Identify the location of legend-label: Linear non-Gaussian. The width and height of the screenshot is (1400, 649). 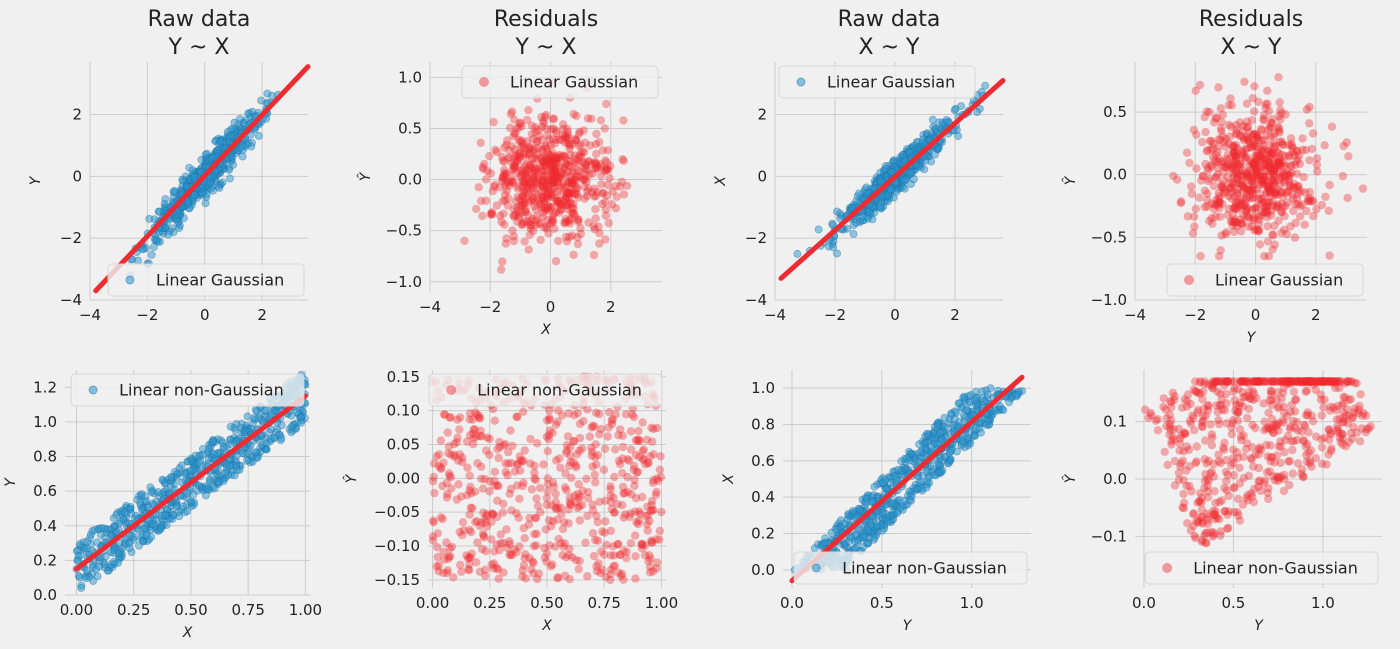
(201, 390).